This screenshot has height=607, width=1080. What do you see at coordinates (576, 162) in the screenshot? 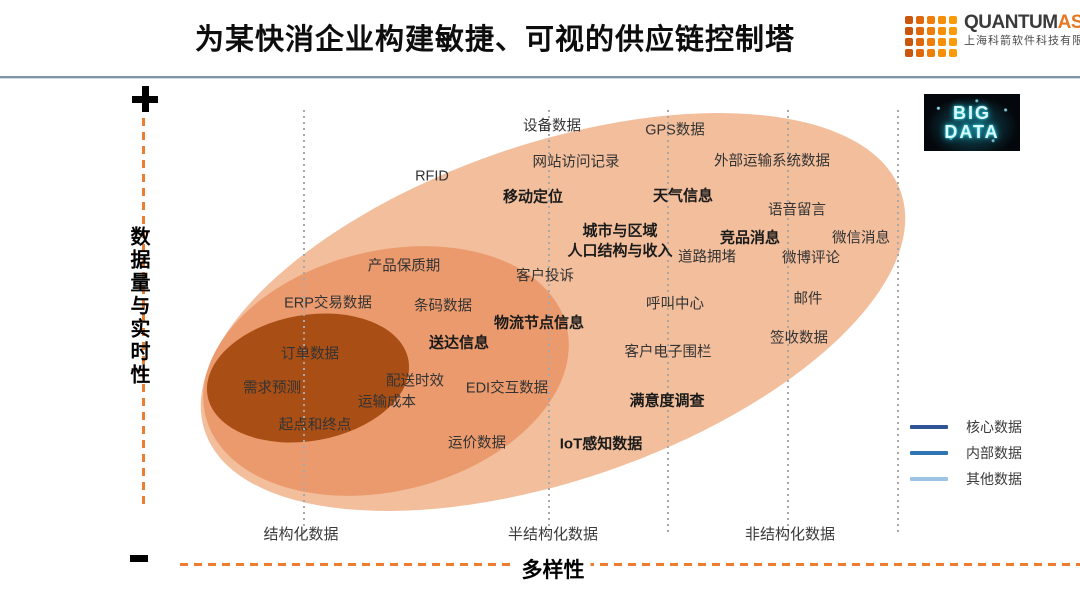
I see `data-label: 网站访问记录` at bounding box center [576, 162].